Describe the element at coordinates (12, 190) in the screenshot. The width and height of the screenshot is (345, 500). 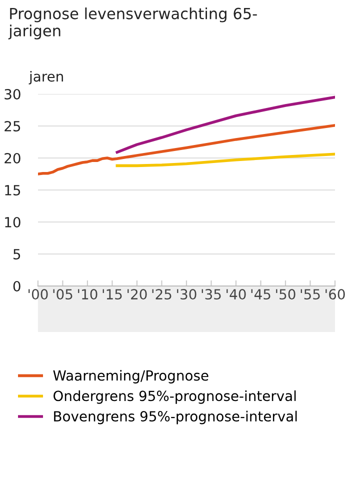
I see `y-tick-label: 15` at that location.